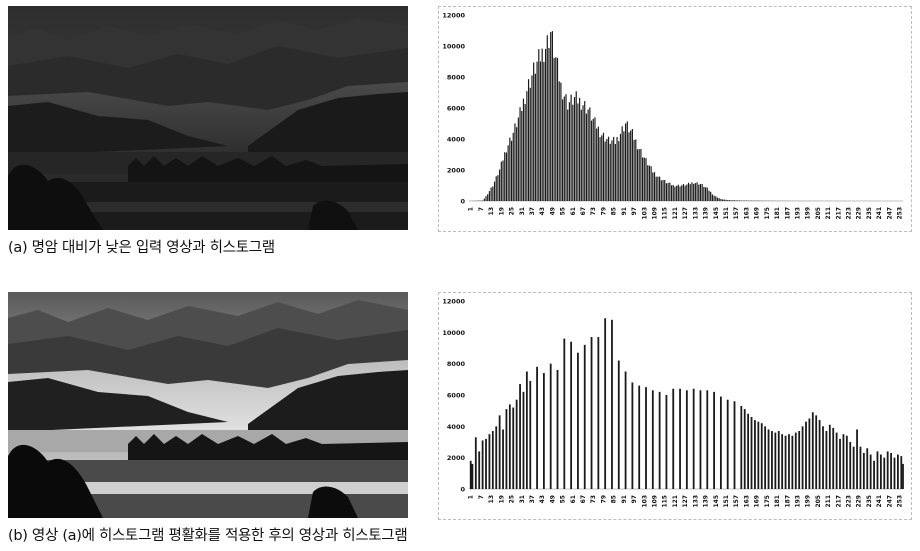 The image size is (920, 551). Describe the element at coordinates (757, 213) in the screenshot. I see `x-tick-label: 169` at that location.